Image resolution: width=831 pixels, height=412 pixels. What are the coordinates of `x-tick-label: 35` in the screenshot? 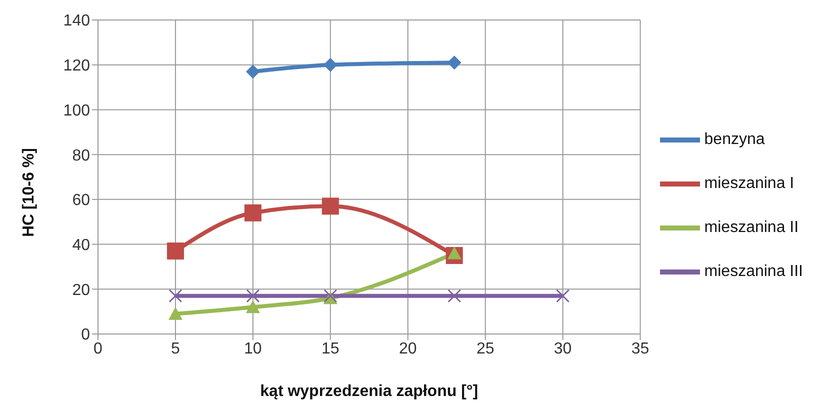 It's located at (640, 349).